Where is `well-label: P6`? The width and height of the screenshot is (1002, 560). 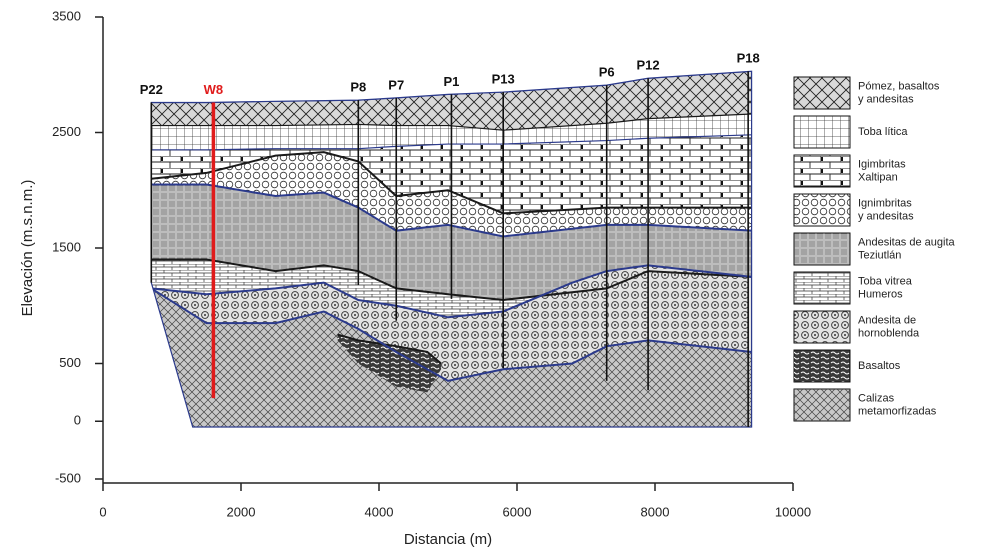
well-label: P6 is located at coordinates (607, 72).